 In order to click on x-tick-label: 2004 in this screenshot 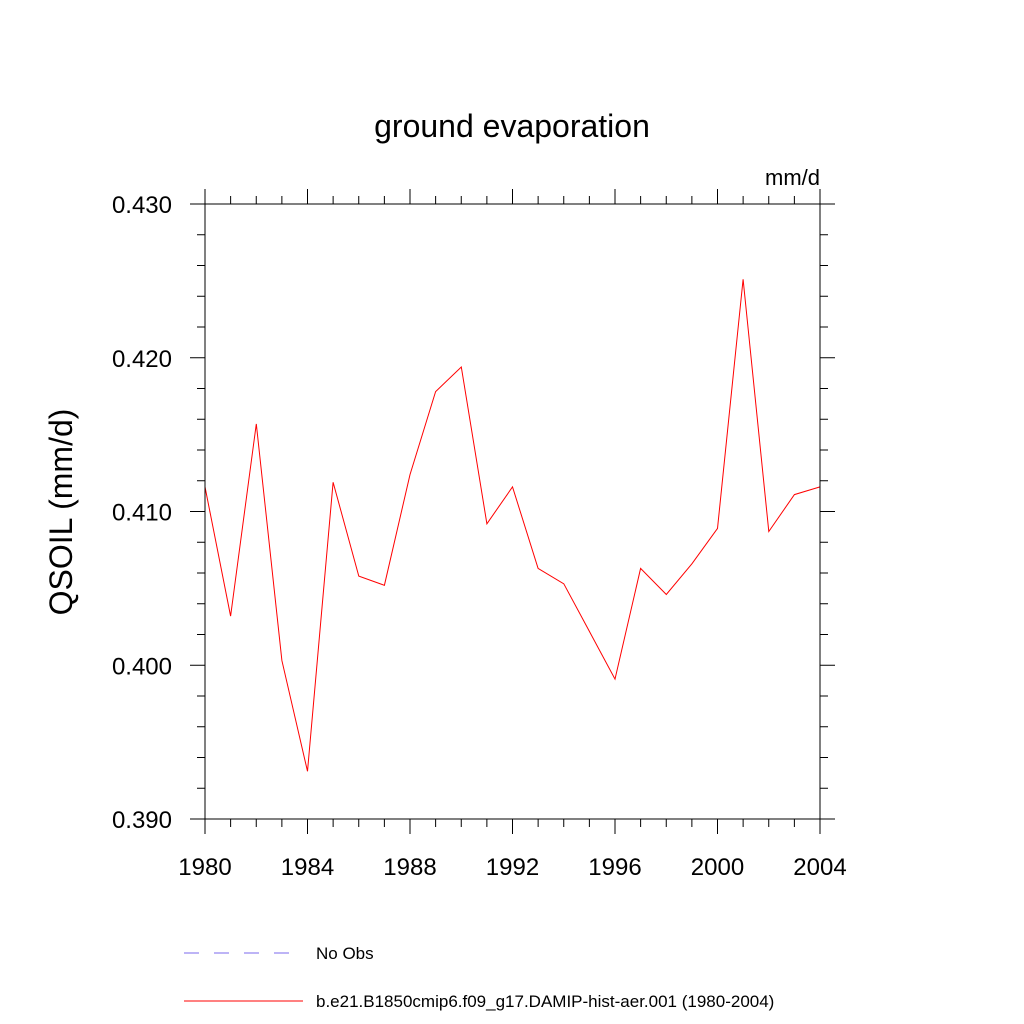, I will do `click(819, 867)`.